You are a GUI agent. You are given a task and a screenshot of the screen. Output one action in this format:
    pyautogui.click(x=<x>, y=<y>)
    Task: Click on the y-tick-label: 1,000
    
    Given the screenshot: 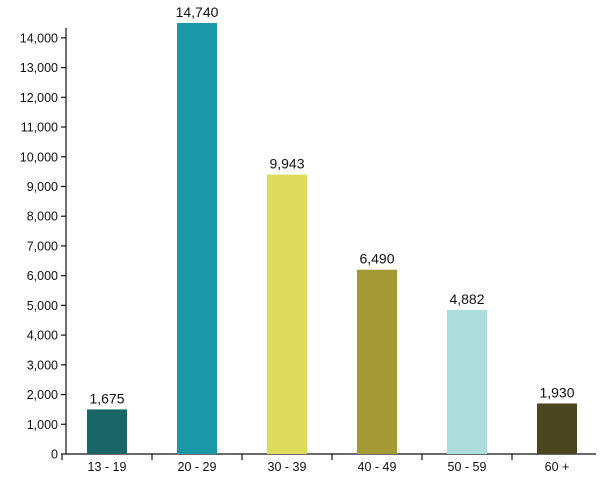 What is the action you would take?
    pyautogui.click(x=42, y=425)
    